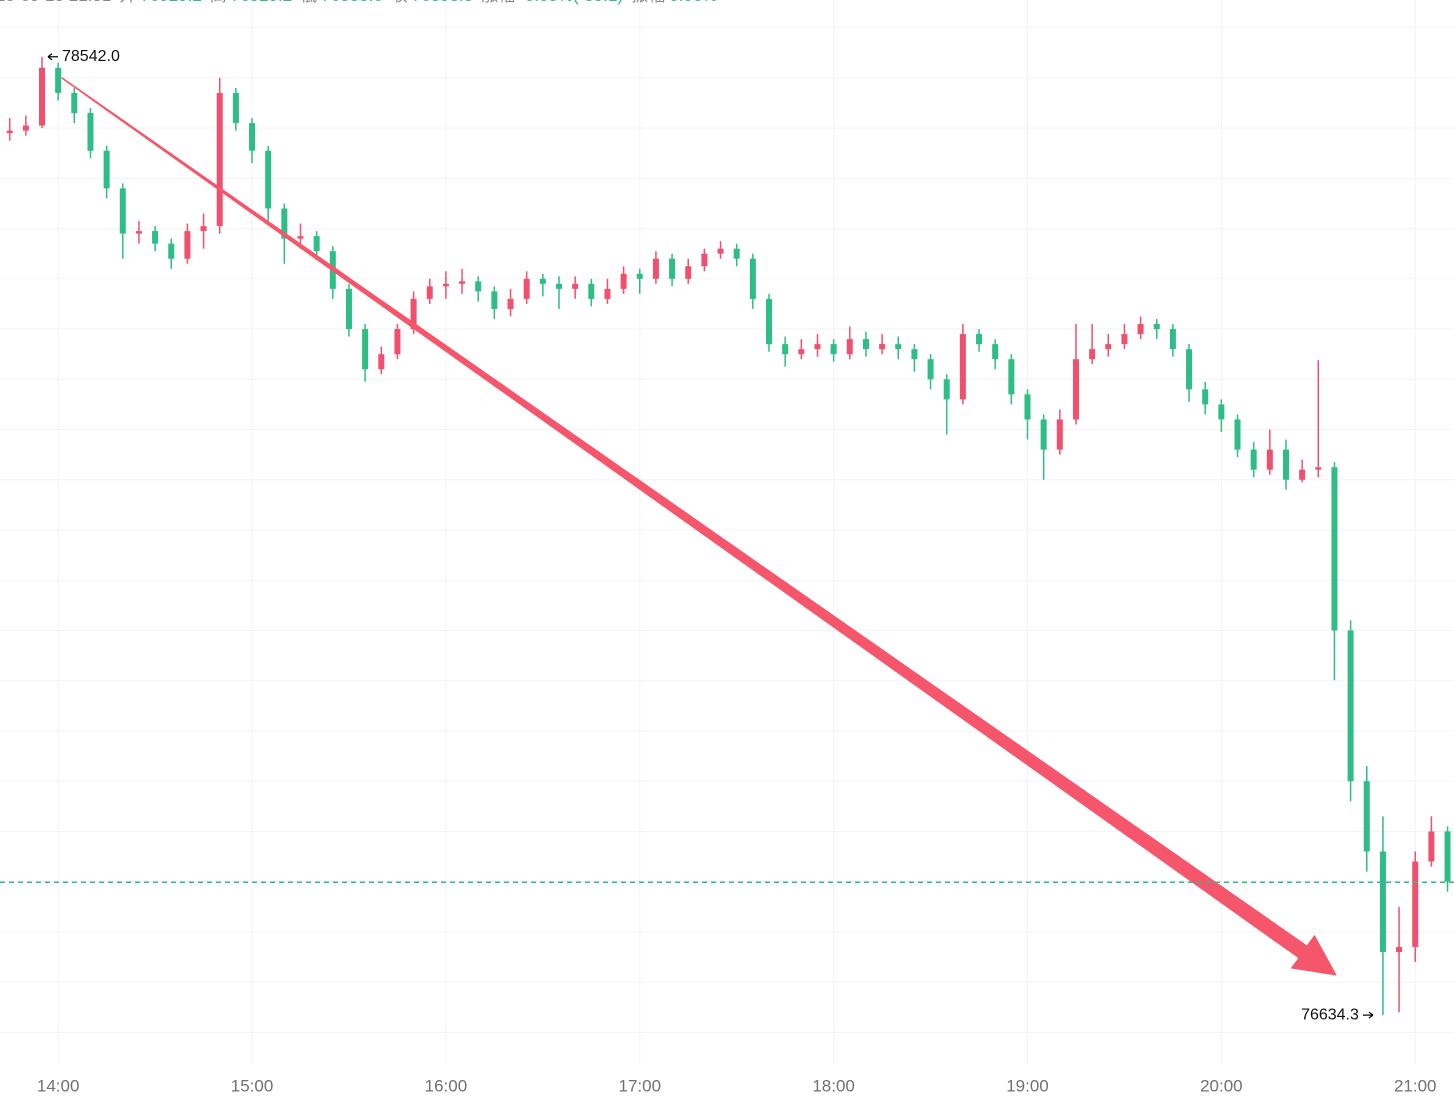  Describe the element at coordinates (127, 2) in the screenshot. I see `header-label: 开` at that location.